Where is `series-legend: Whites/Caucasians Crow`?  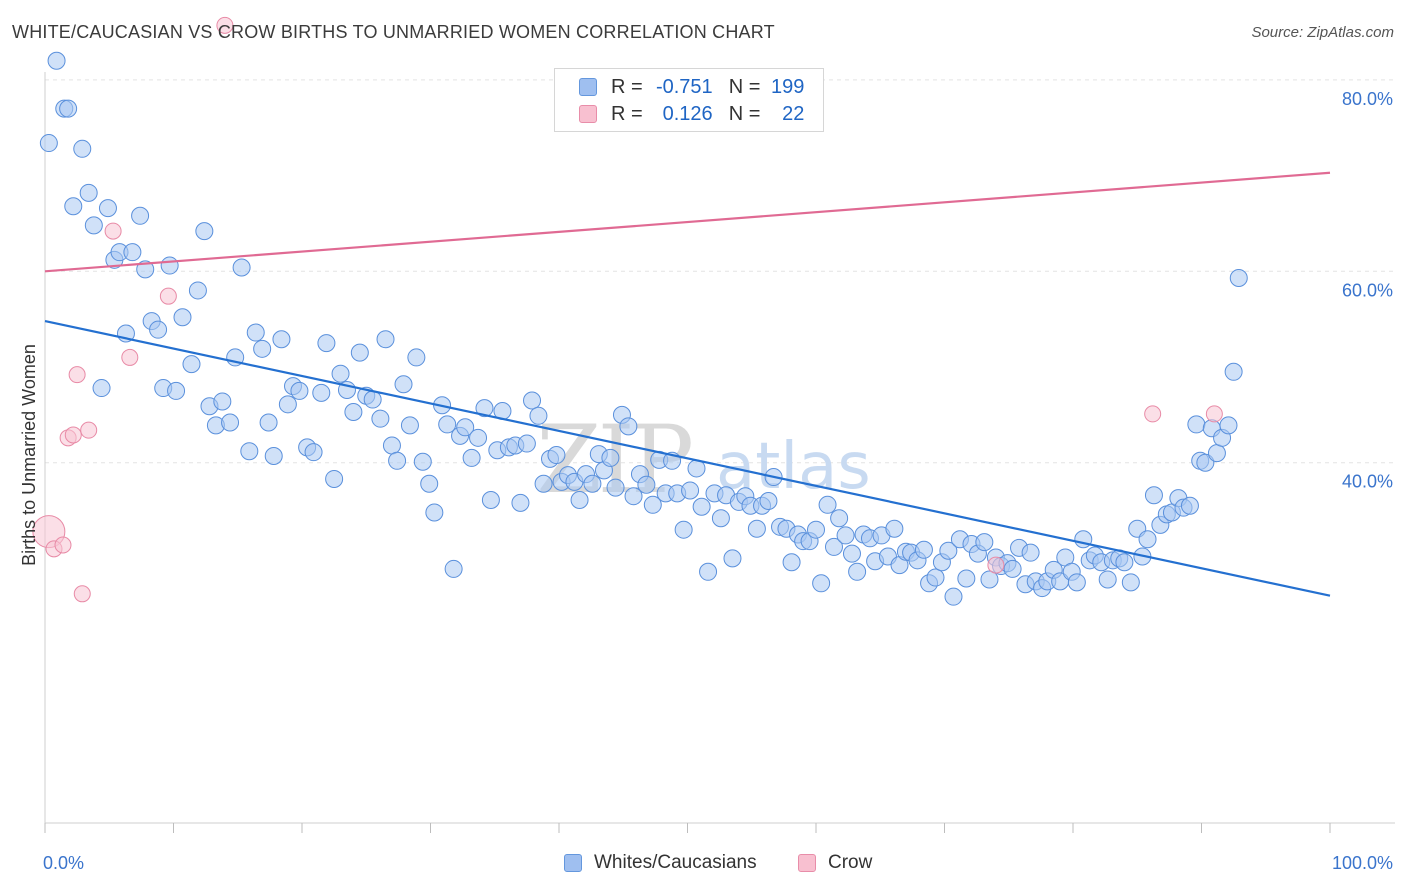
series-legend: Whites/Caucasians Crow is located at coordinates (703, 864).